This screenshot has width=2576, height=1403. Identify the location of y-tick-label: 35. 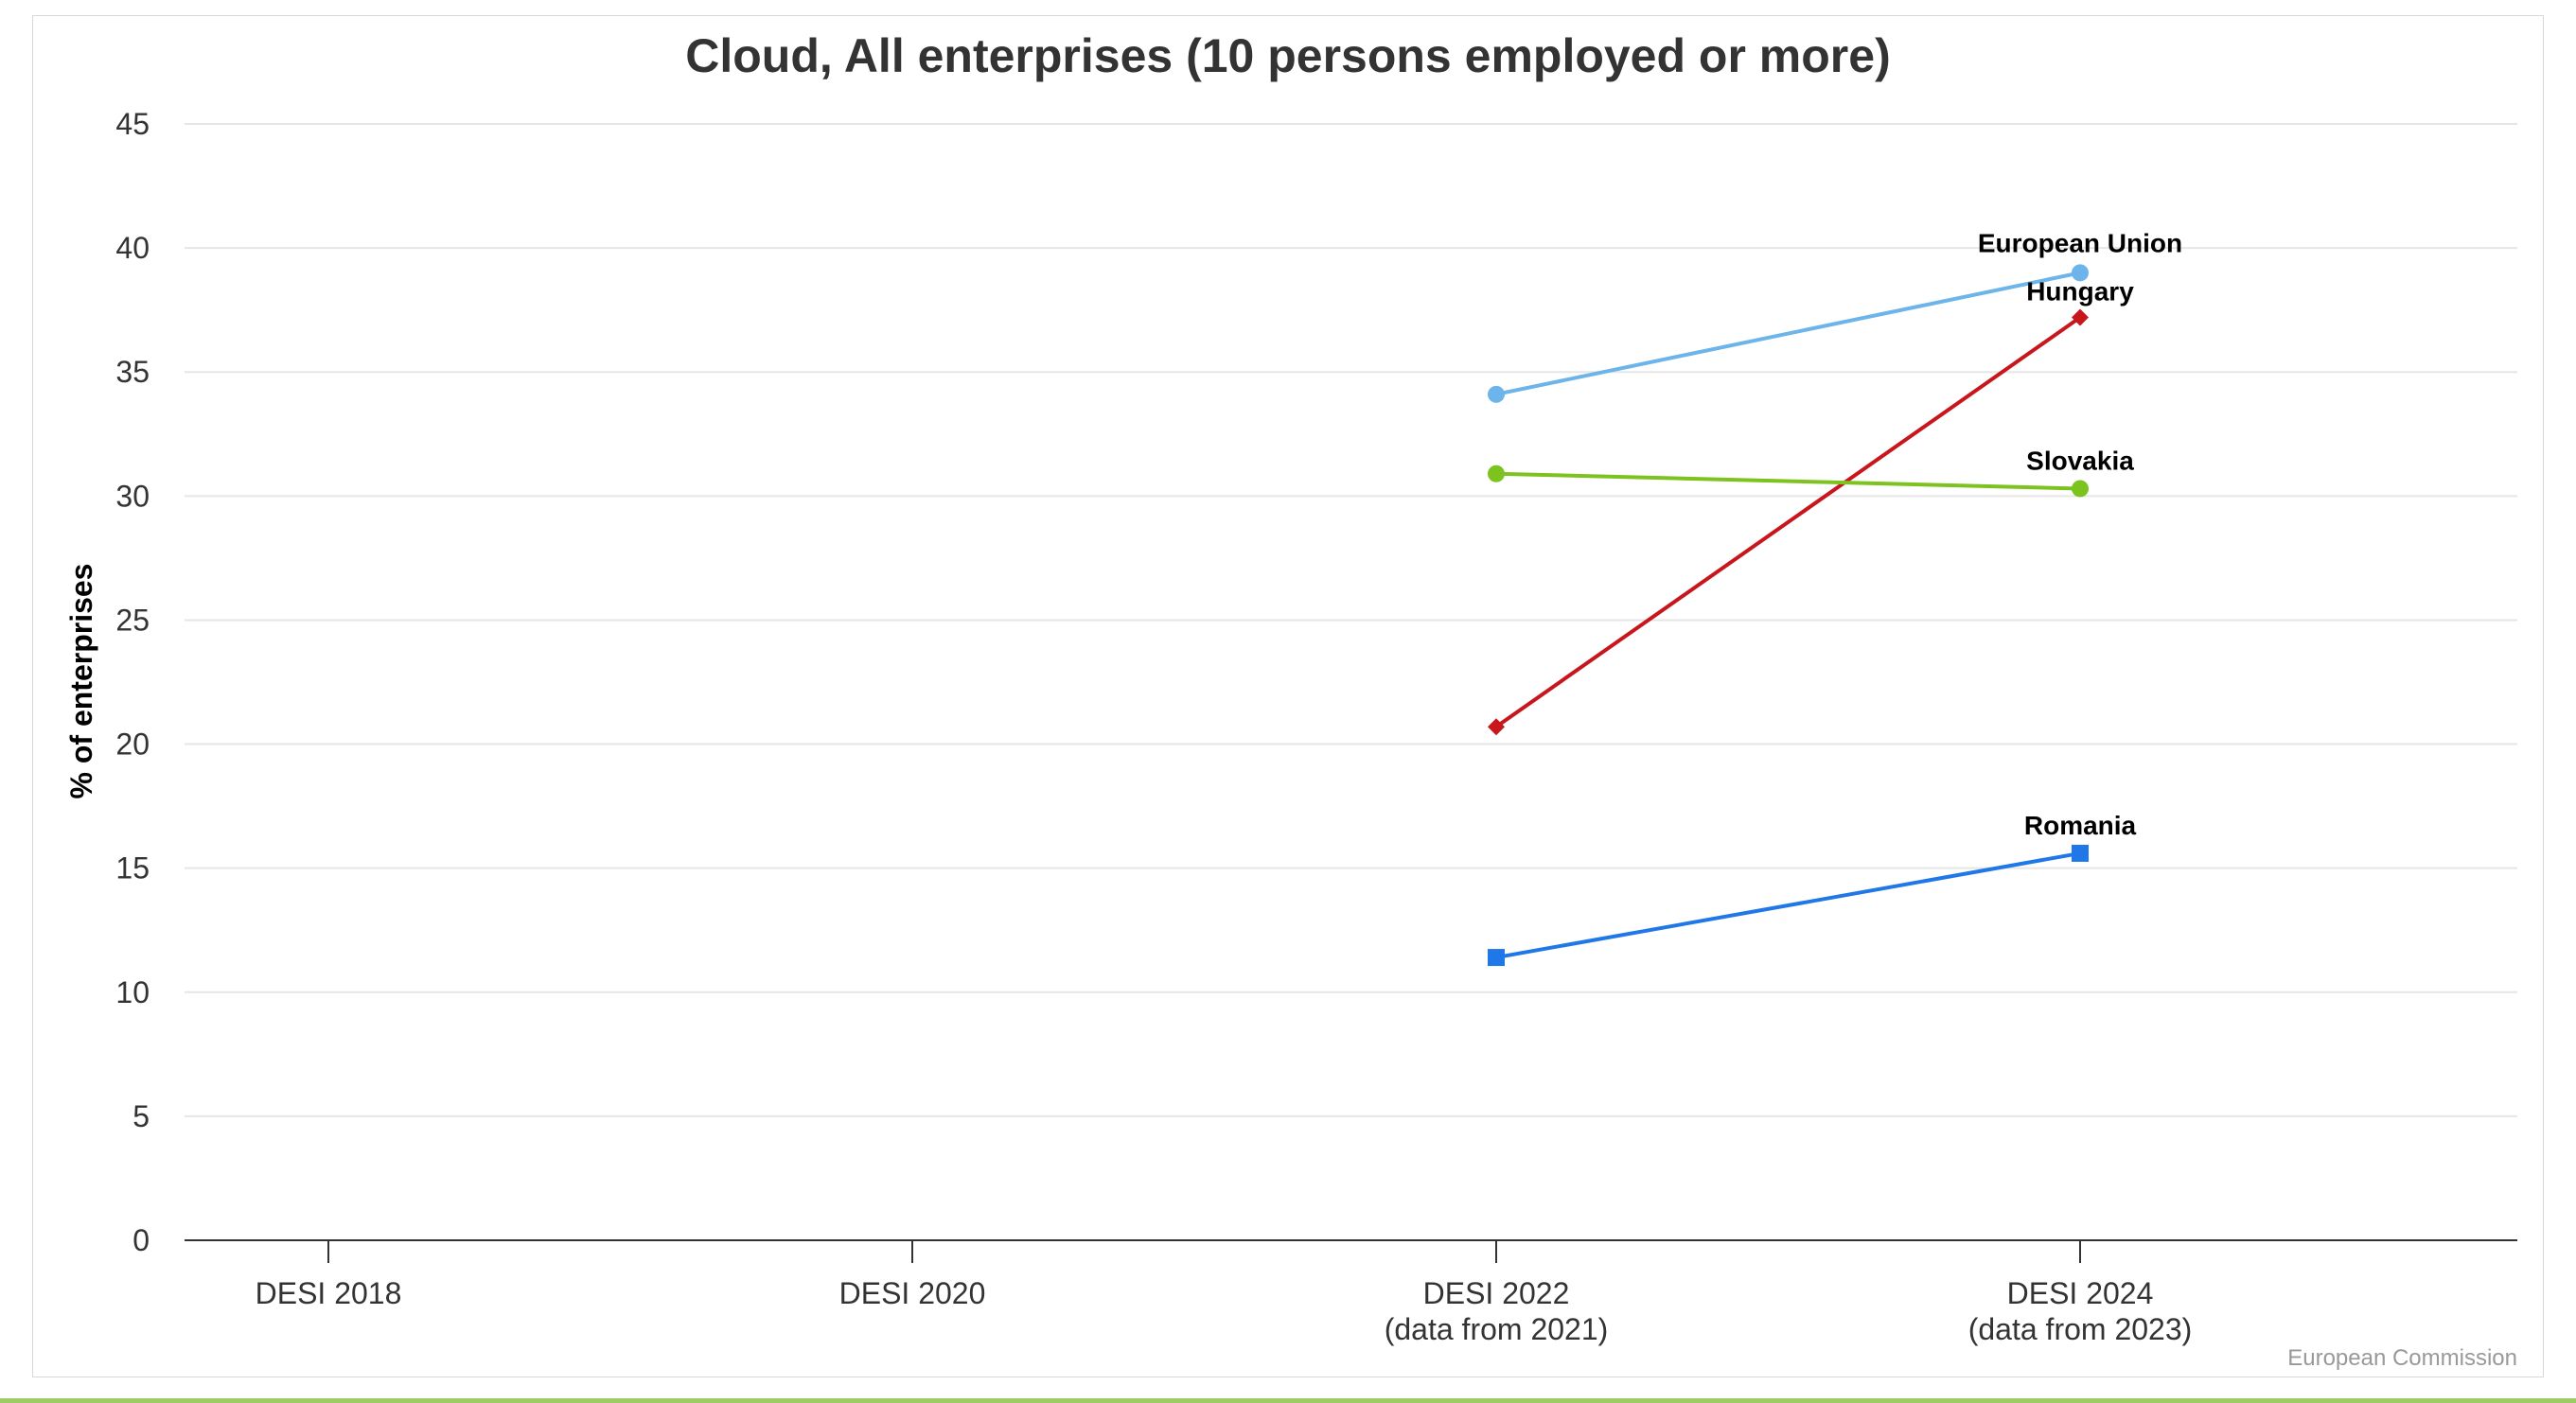
(132, 372).